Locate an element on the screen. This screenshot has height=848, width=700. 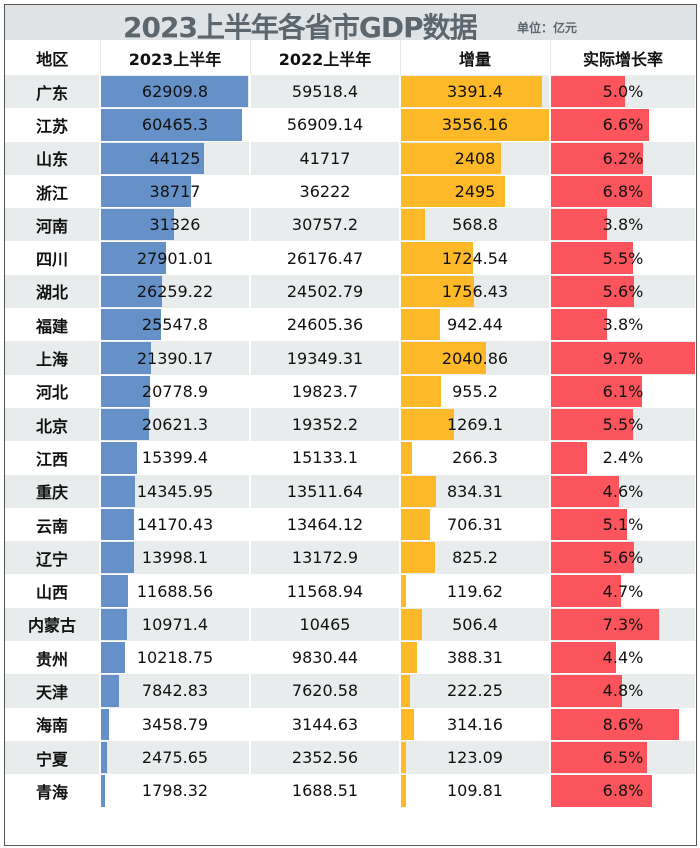
table-row: 江西 15399.4 15133.1 266.3 2.4% is located at coordinates (350, 458).